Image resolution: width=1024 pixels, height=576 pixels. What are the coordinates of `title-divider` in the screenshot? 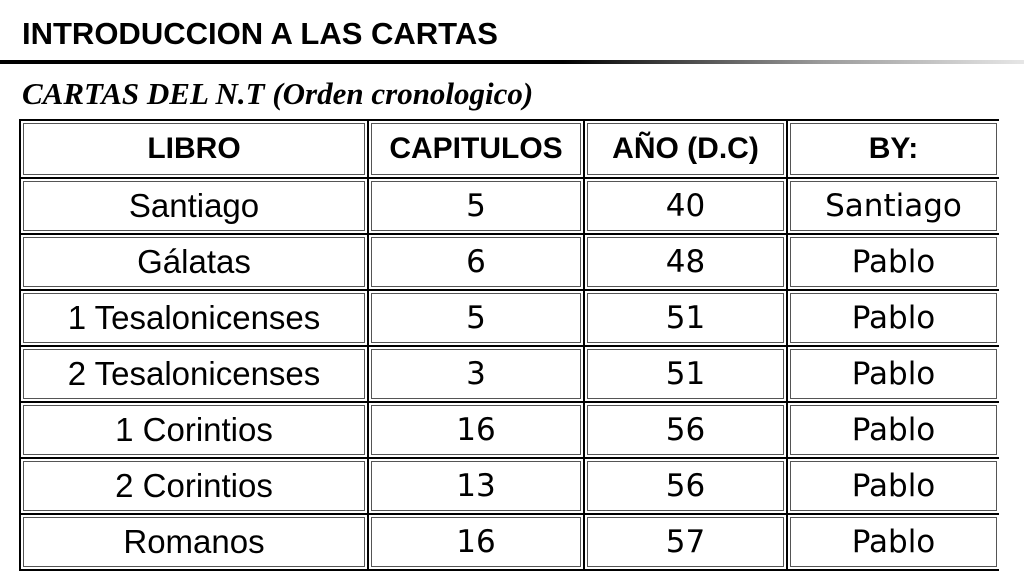 It's located at (512, 62).